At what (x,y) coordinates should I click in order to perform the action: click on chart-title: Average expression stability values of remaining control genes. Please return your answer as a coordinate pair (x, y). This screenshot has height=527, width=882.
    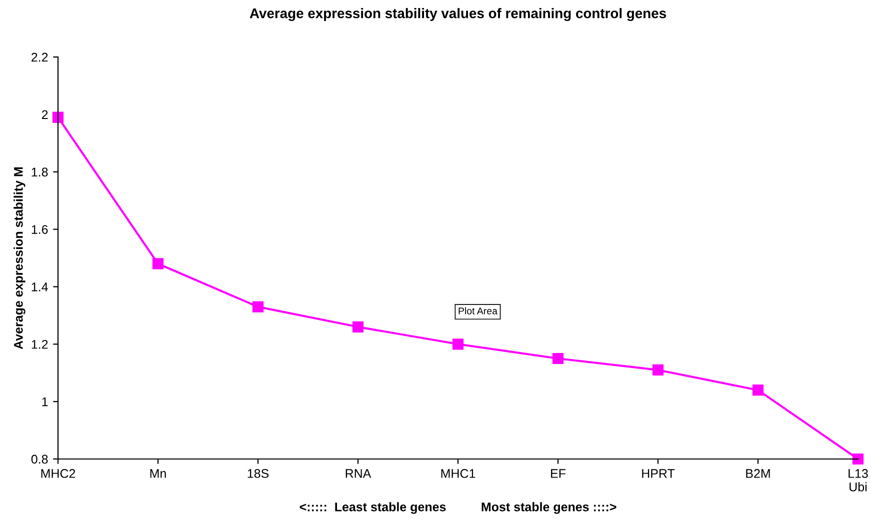
    Looking at the image, I should click on (458, 15).